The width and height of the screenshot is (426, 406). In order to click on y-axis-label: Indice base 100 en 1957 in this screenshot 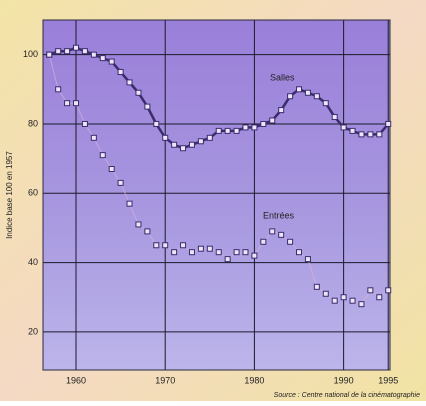, I will do `click(9, 195)`.